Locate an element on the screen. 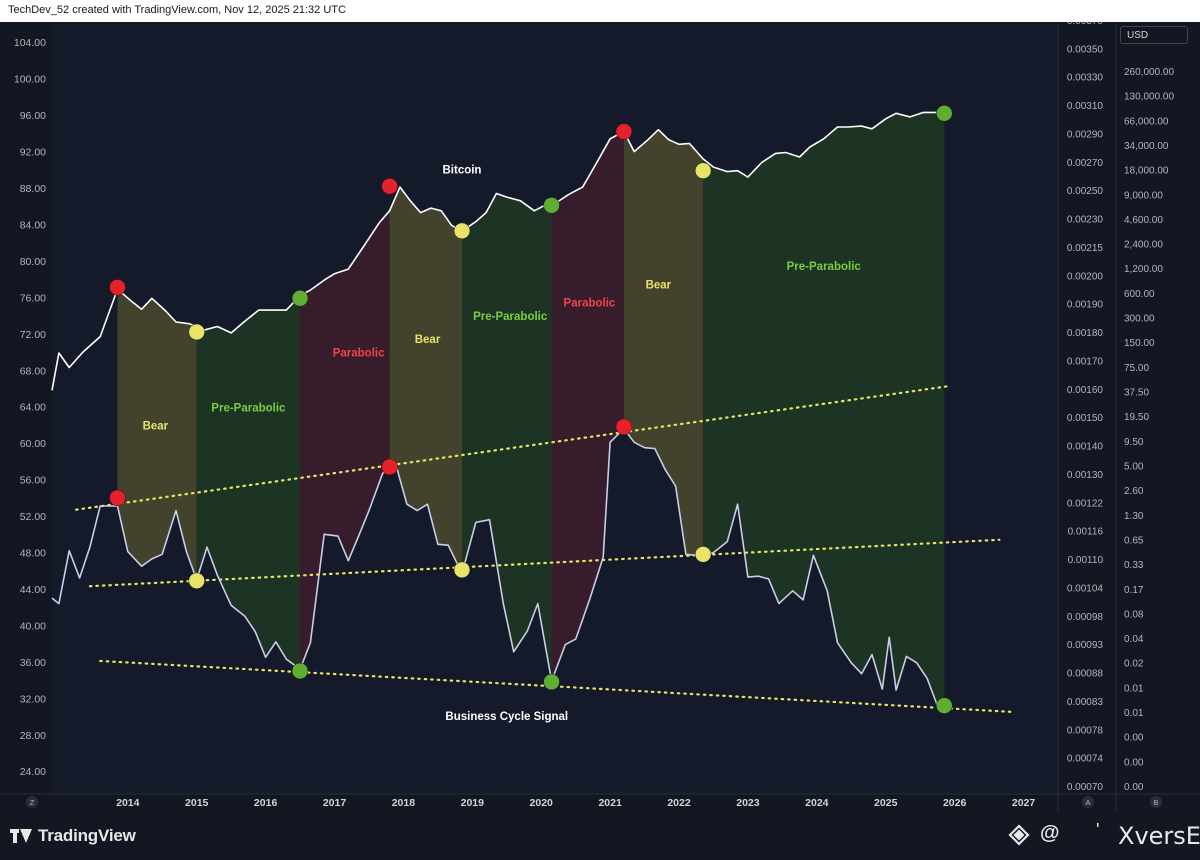 The height and width of the screenshot is (860, 1200). right-axis-tick: 0.01 is located at coordinates (1134, 713).